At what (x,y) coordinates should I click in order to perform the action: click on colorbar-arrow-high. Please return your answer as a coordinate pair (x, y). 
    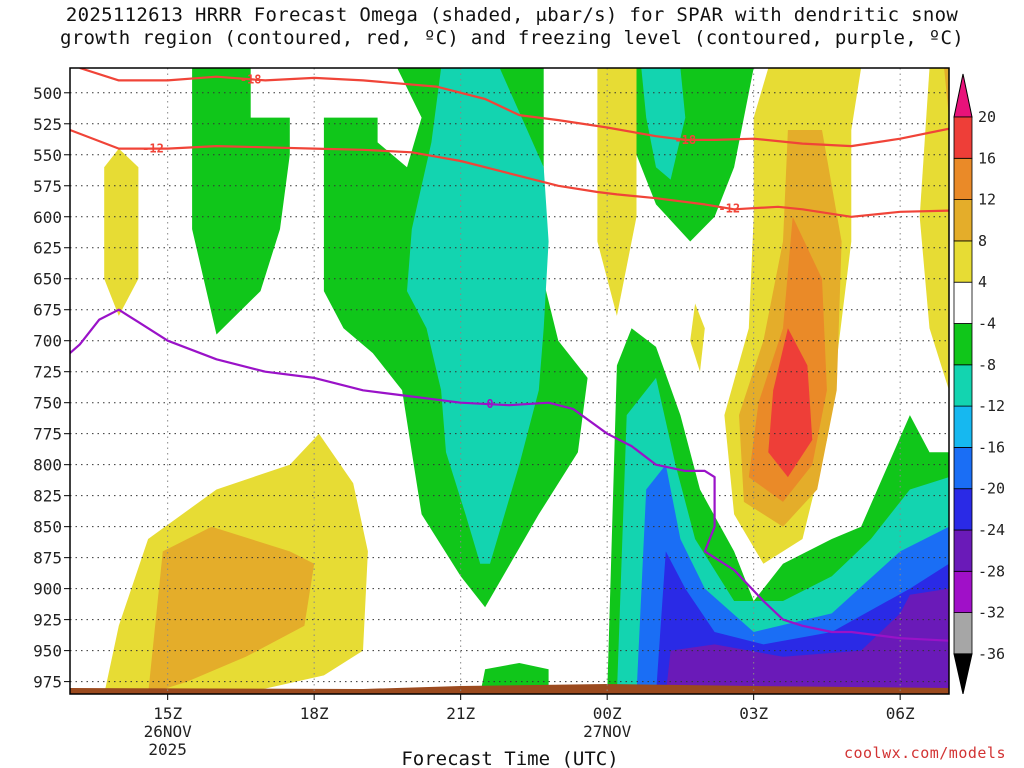
    Looking at the image, I should click on (963, 95).